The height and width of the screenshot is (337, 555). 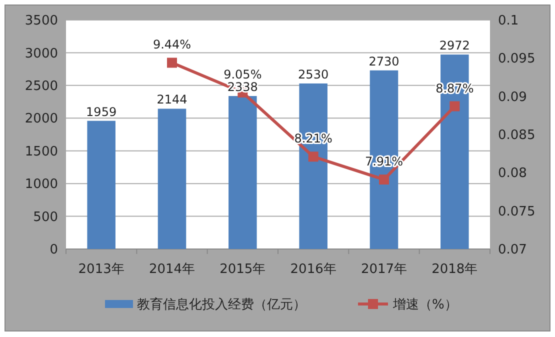 What do you see at coordinates (101, 111) in the screenshot?
I see `data-label: 1959` at bounding box center [101, 111].